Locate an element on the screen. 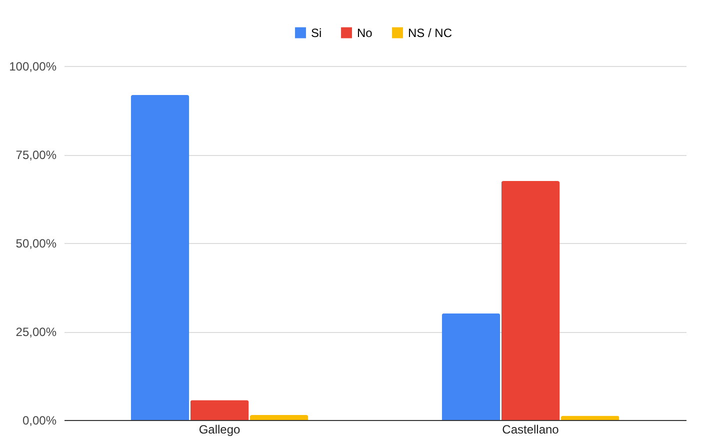  legend-label: NS / NC is located at coordinates (430, 33).